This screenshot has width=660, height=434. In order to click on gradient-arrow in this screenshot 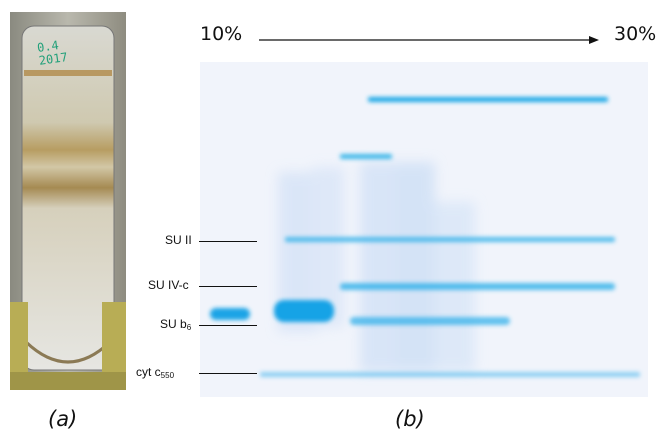, I will do `click(429, 40)`.